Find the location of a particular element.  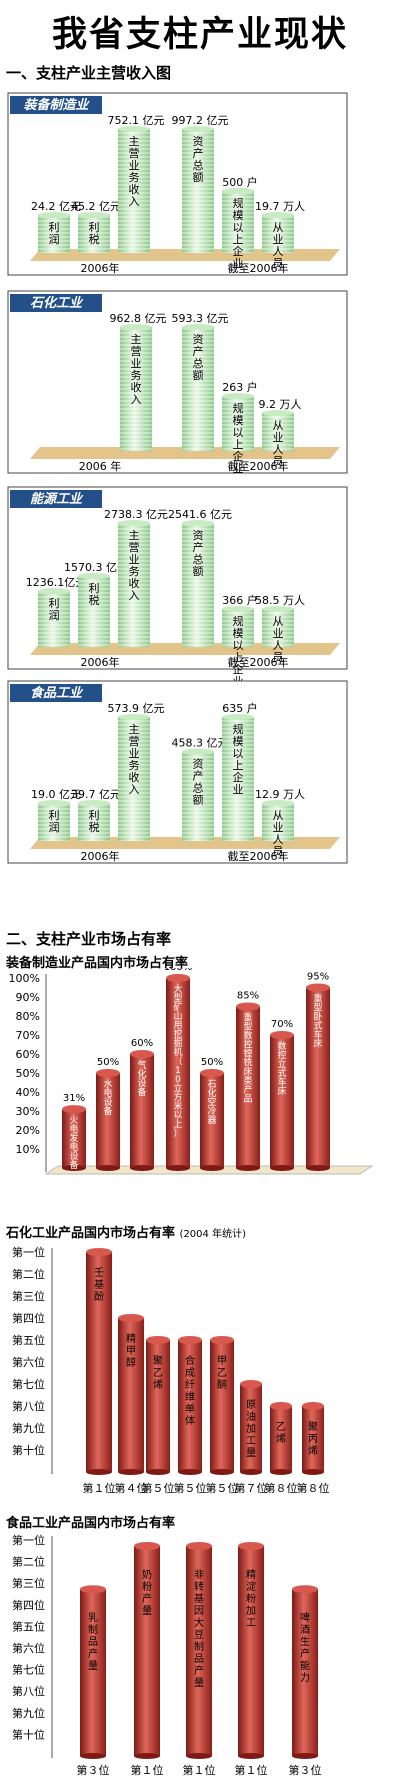

food-category: 精淀粉加工 is located at coordinates (251, 1598).